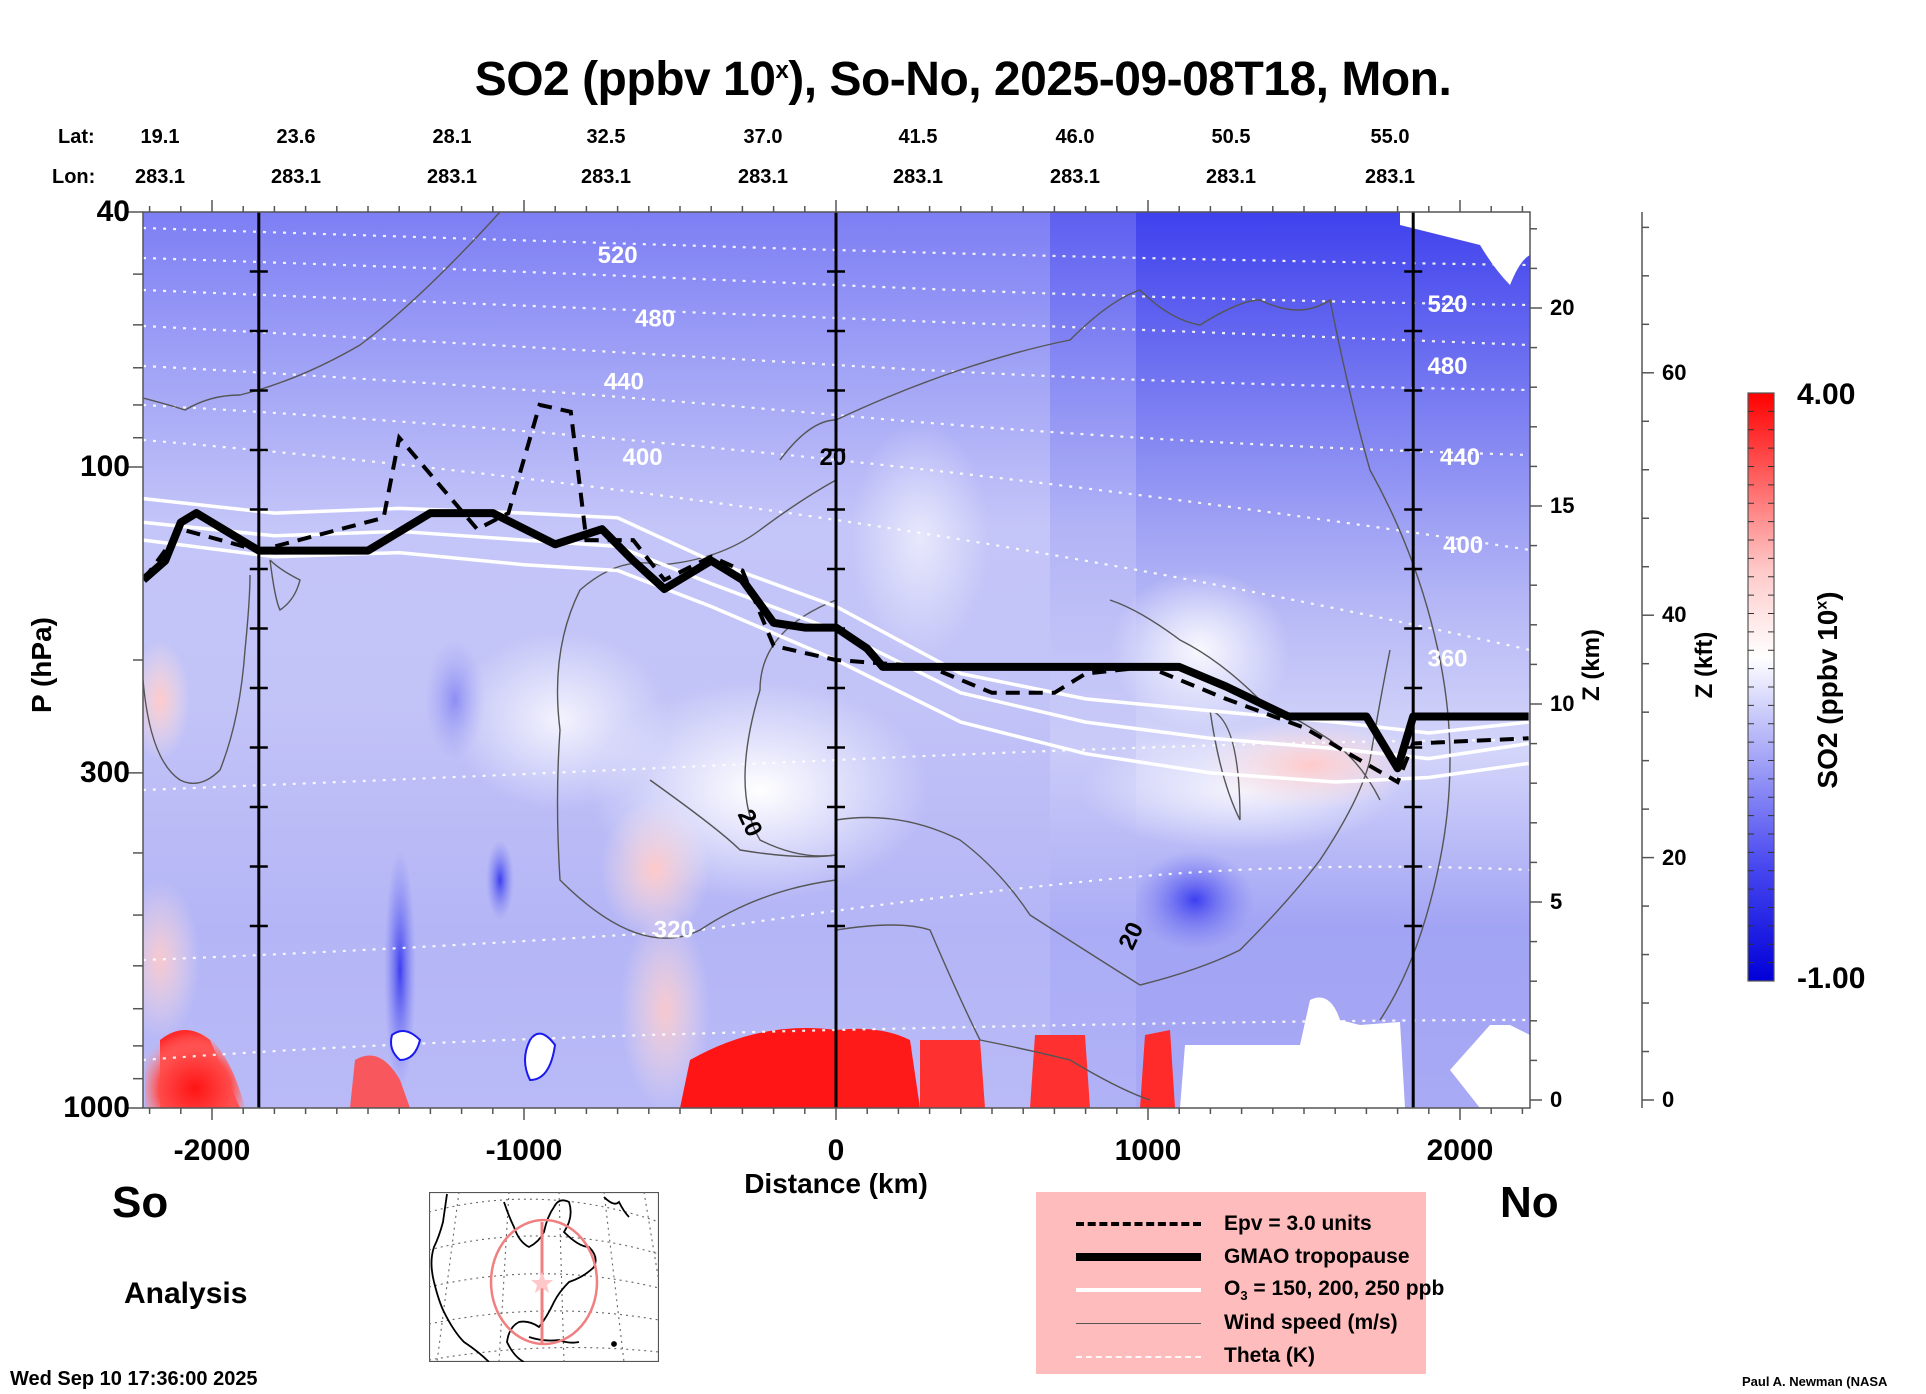 The height and width of the screenshot is (1394, 1926). I want to click on theta-label: 360, so click(1447, 658).